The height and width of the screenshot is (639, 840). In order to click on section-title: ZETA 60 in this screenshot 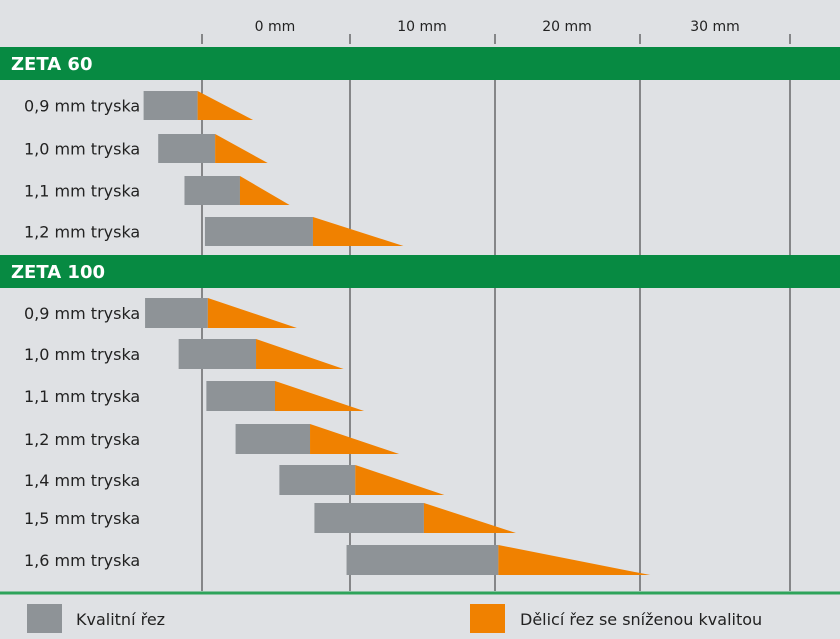, I will do `click(51, 64)`.